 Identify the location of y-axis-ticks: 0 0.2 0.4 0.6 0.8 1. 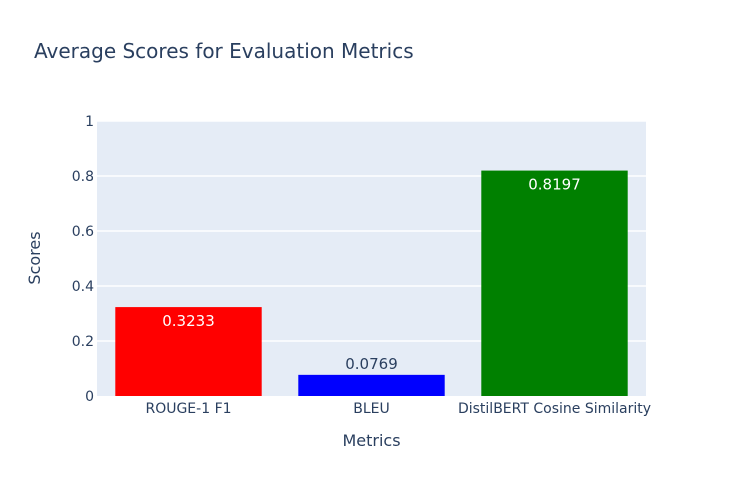
(83, 259).